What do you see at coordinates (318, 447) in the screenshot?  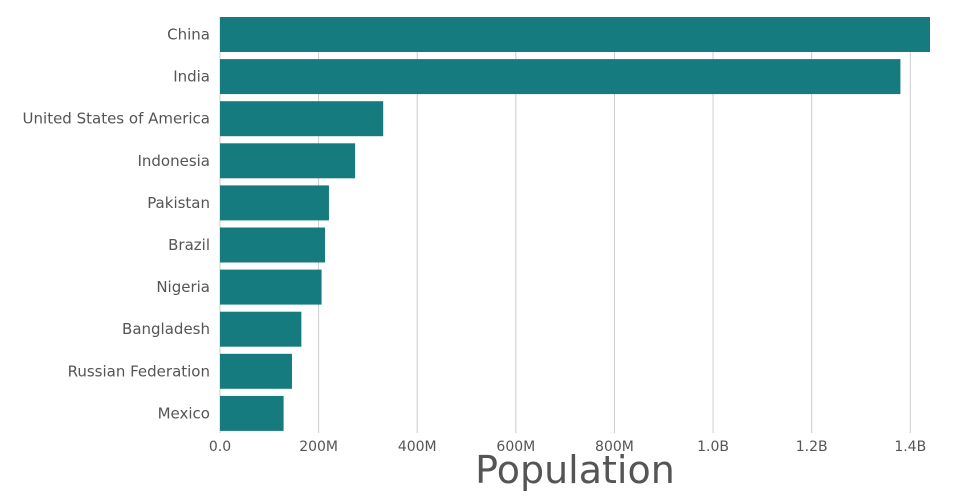 I see `x-tick-label: 200M` at bounding box center [318, 447].